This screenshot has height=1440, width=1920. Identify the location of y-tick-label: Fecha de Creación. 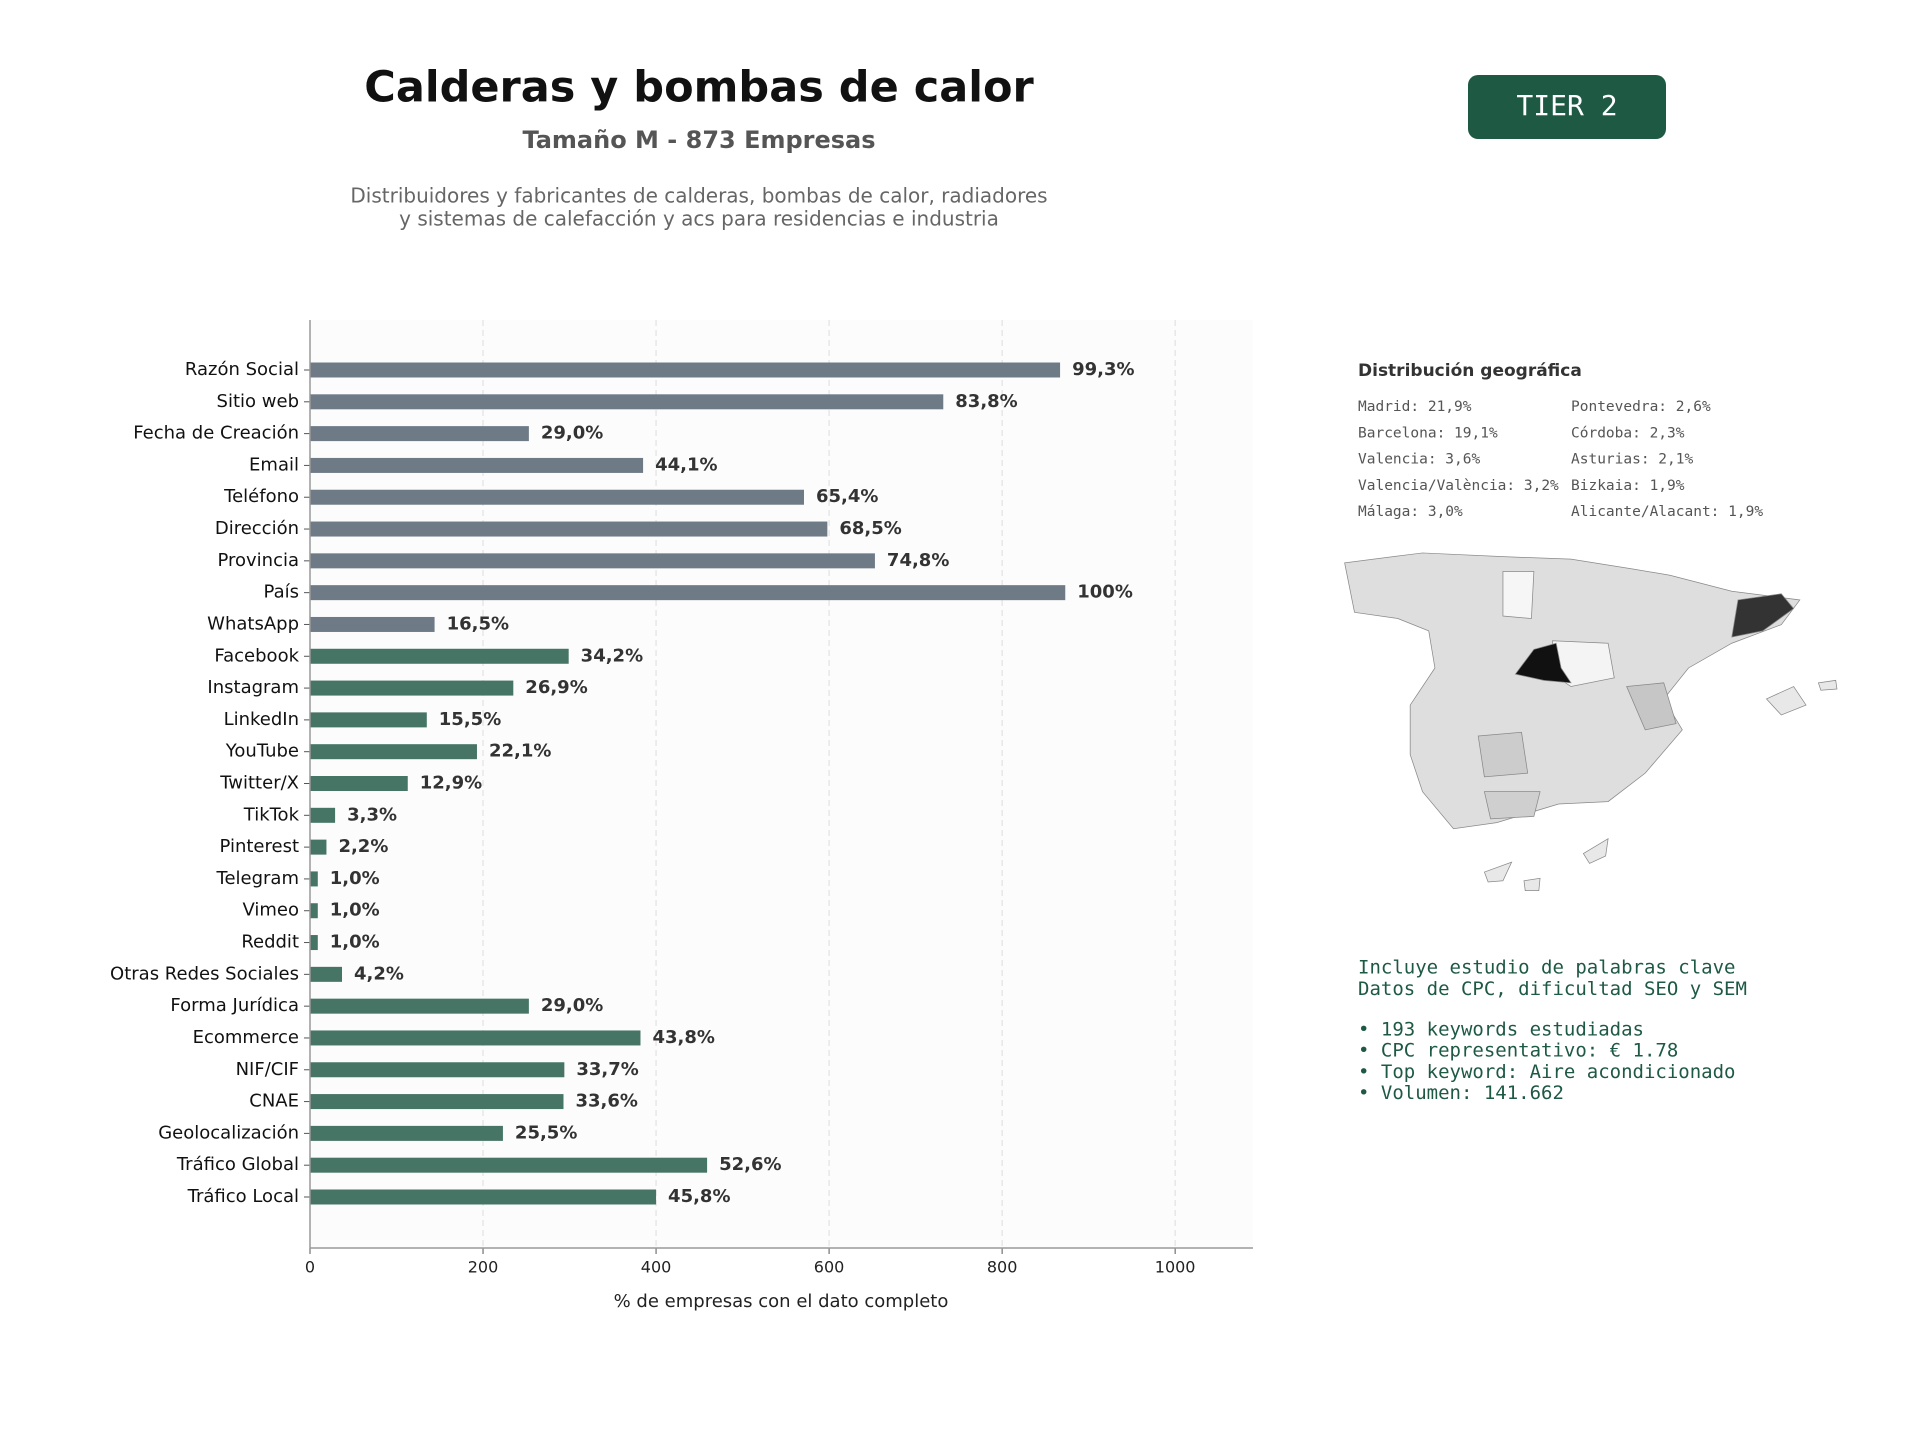
(216, 433).